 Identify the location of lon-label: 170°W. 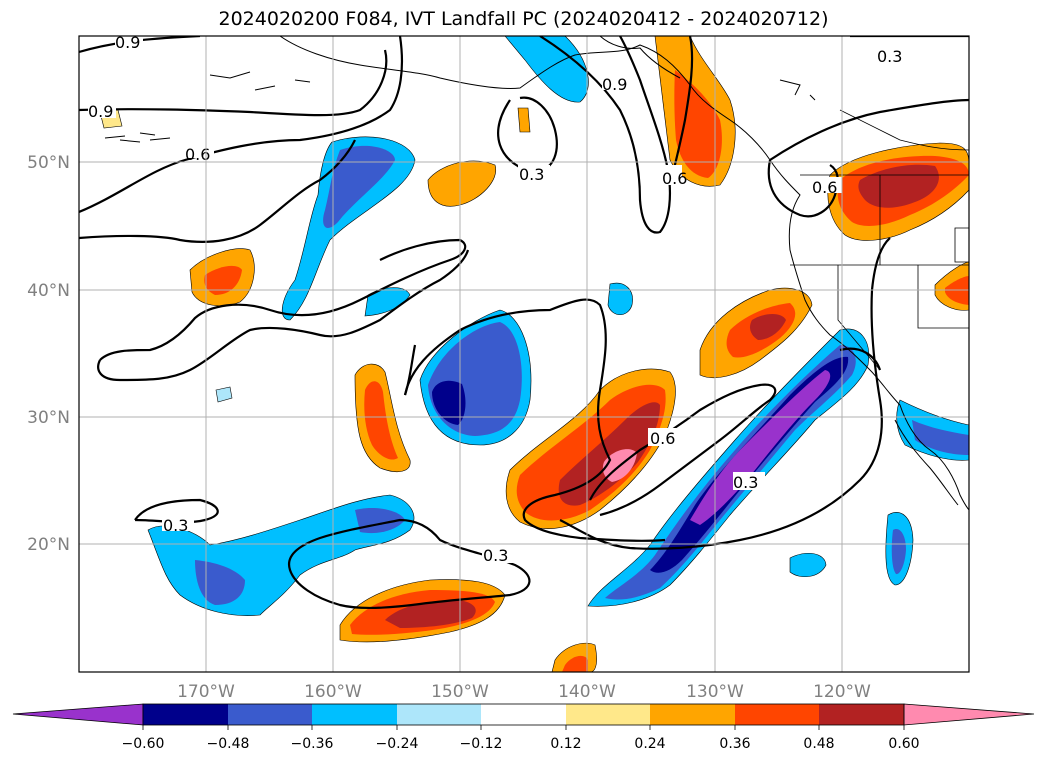
(206, 692).